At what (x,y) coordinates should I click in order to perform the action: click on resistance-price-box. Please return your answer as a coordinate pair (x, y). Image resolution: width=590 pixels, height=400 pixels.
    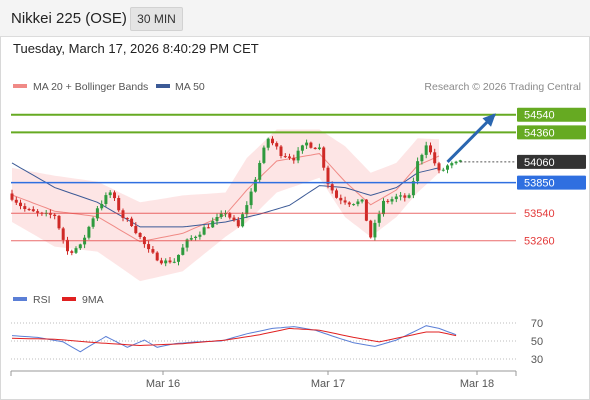
    Looking at the image, I should click on (551, 132).